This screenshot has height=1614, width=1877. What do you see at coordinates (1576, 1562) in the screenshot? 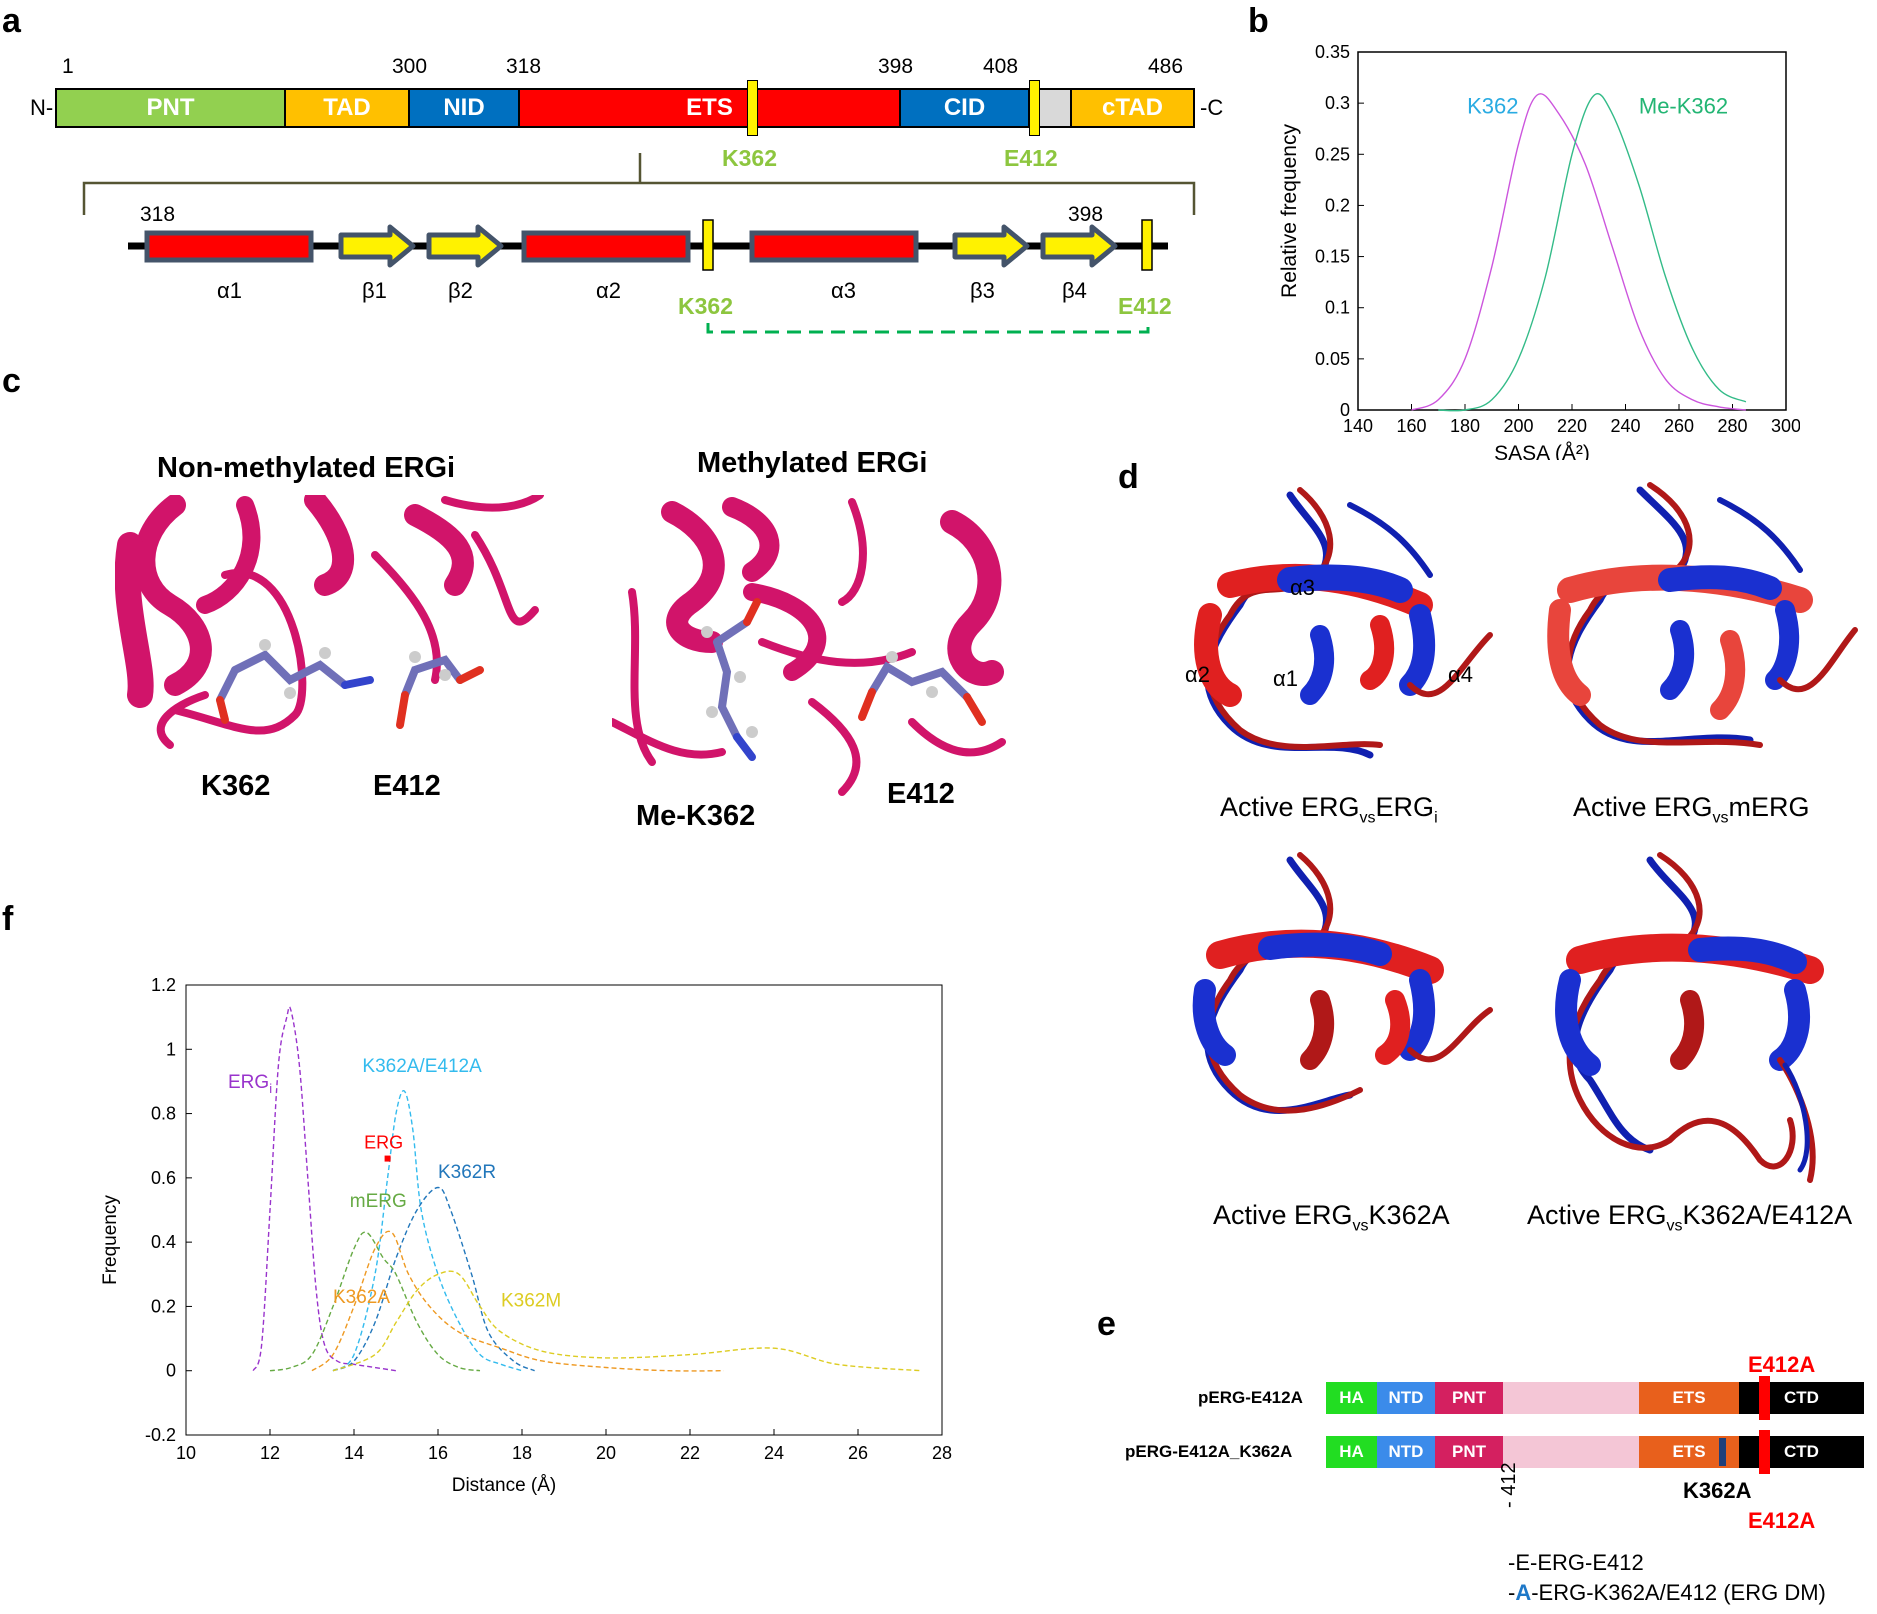
I see `legend-erg-e412: -E-ERG-E412` at bounding box center [1576, 1562].